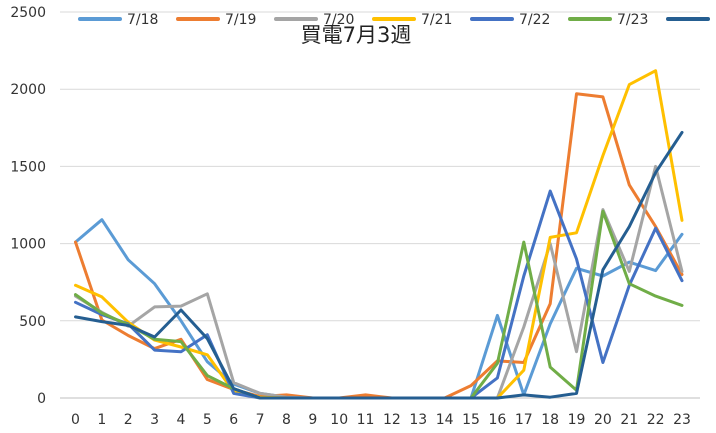  What do you see at coordinates (101, 420) in the screenshot?
I see `x-tick-label: 1` at bounding box center [101, 420].